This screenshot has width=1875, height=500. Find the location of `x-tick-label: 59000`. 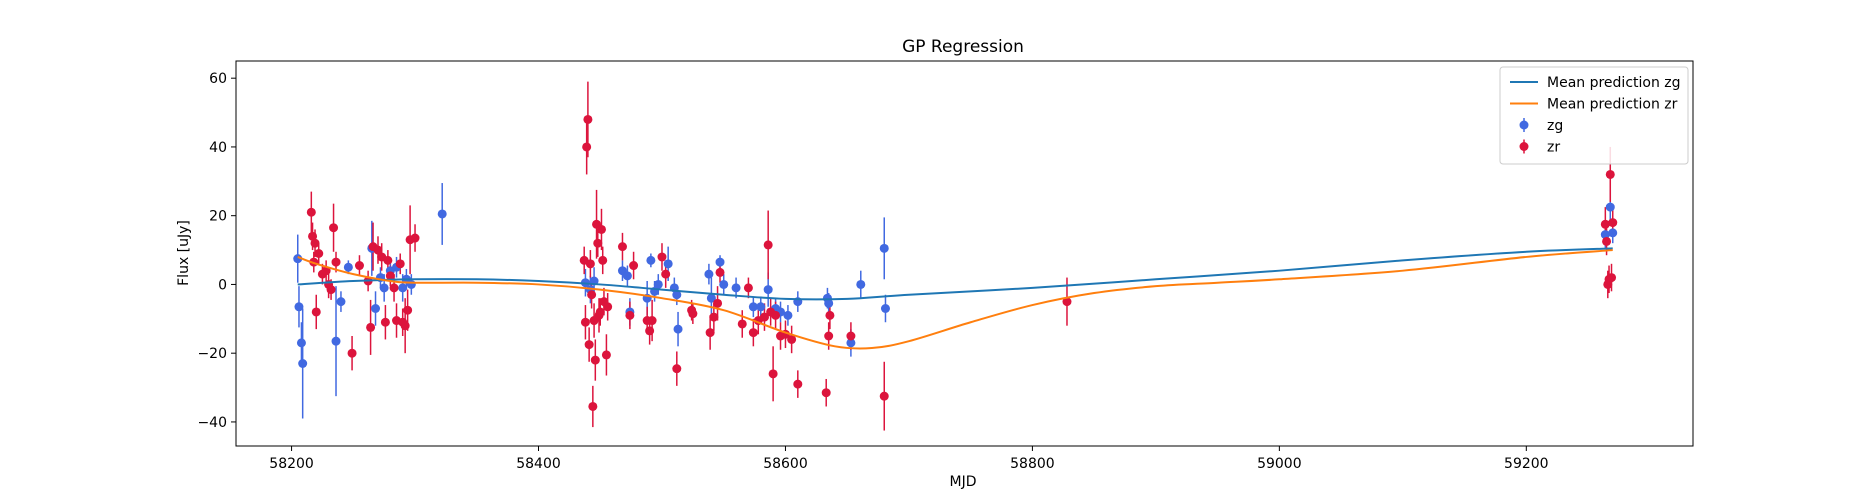

x-tick-label: 59000 is located at coordinates (1279, 464).